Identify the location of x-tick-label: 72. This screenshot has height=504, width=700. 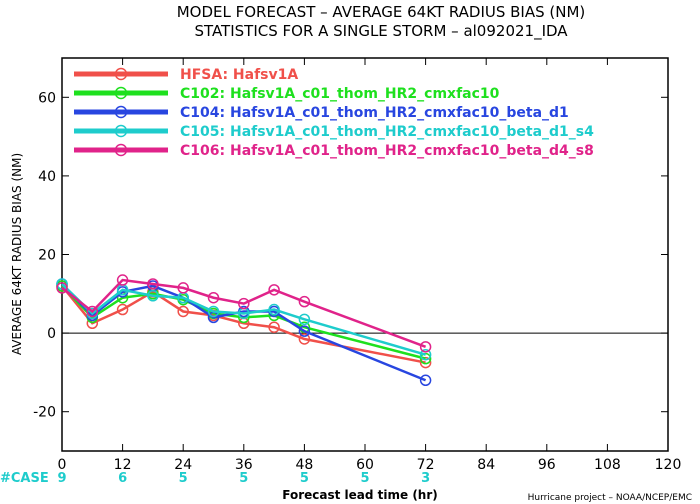
(426, 465).